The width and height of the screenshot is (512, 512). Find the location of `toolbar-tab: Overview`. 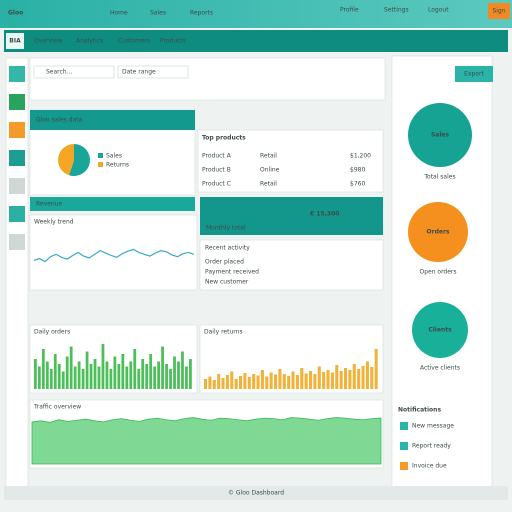

toolbar-tab: Overview is located at coordinates (48, 41).